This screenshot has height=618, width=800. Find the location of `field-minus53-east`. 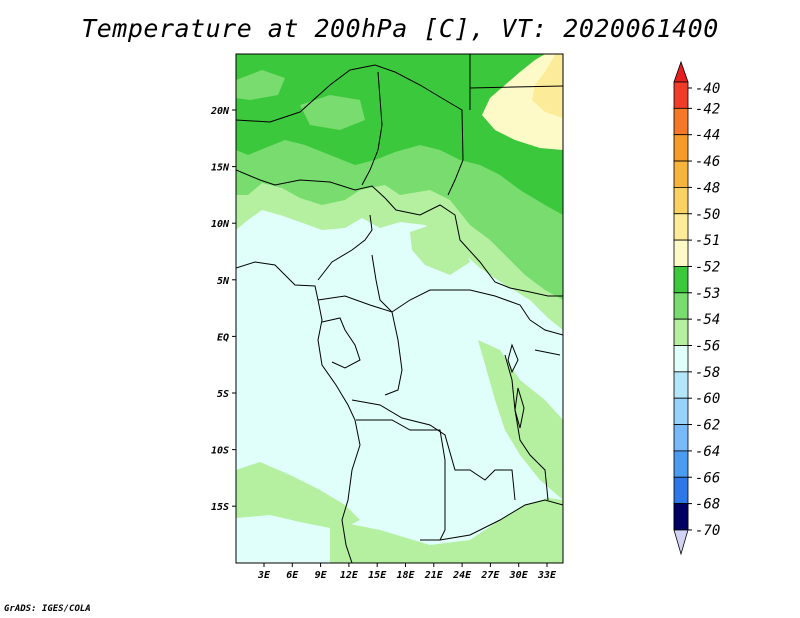

field-minus53-east is located at coordinates (520, 420).